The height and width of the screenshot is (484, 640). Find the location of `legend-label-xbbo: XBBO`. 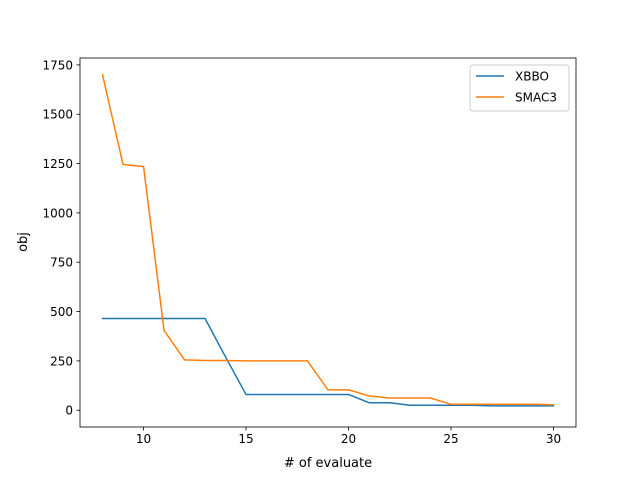

legend-label-xbbo: XBBO is located at coordinates (532, 77).